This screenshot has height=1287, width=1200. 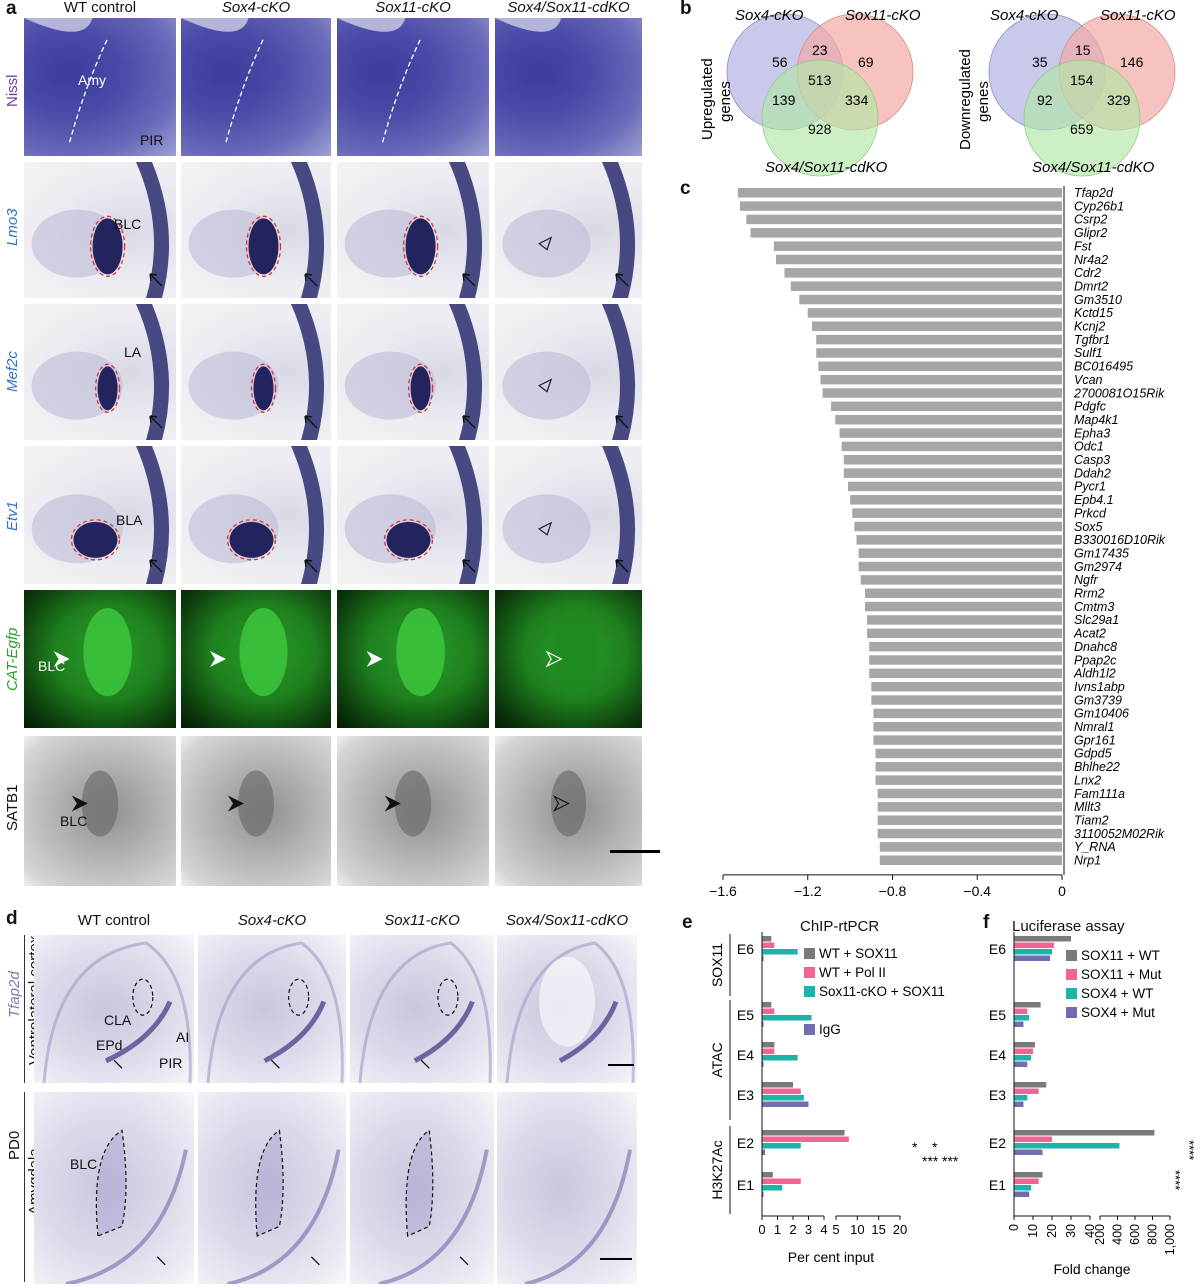 What do you see at coordinates (777, 1229) in the screenshot?
I see `e-x-tick-label-1: 1` at bounding box center [777, 1229].